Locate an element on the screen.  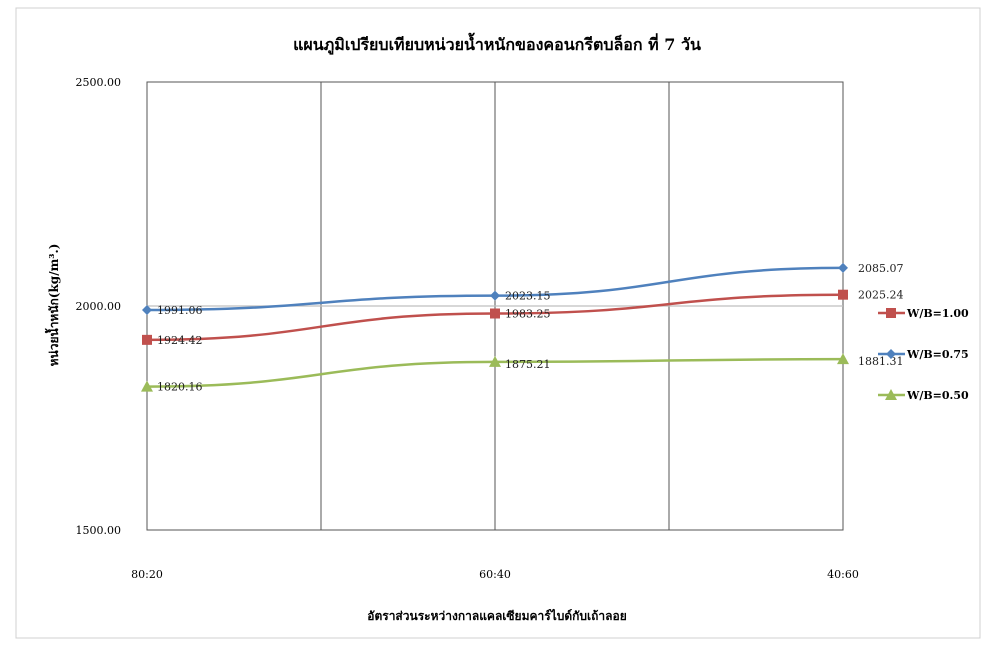
data-label: 1924.42 is located at coordinates (180, 340).